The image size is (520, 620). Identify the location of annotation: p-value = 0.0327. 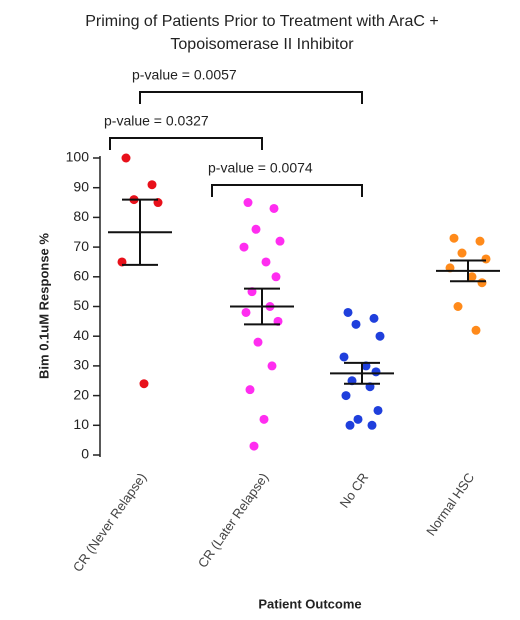
(156, 121).